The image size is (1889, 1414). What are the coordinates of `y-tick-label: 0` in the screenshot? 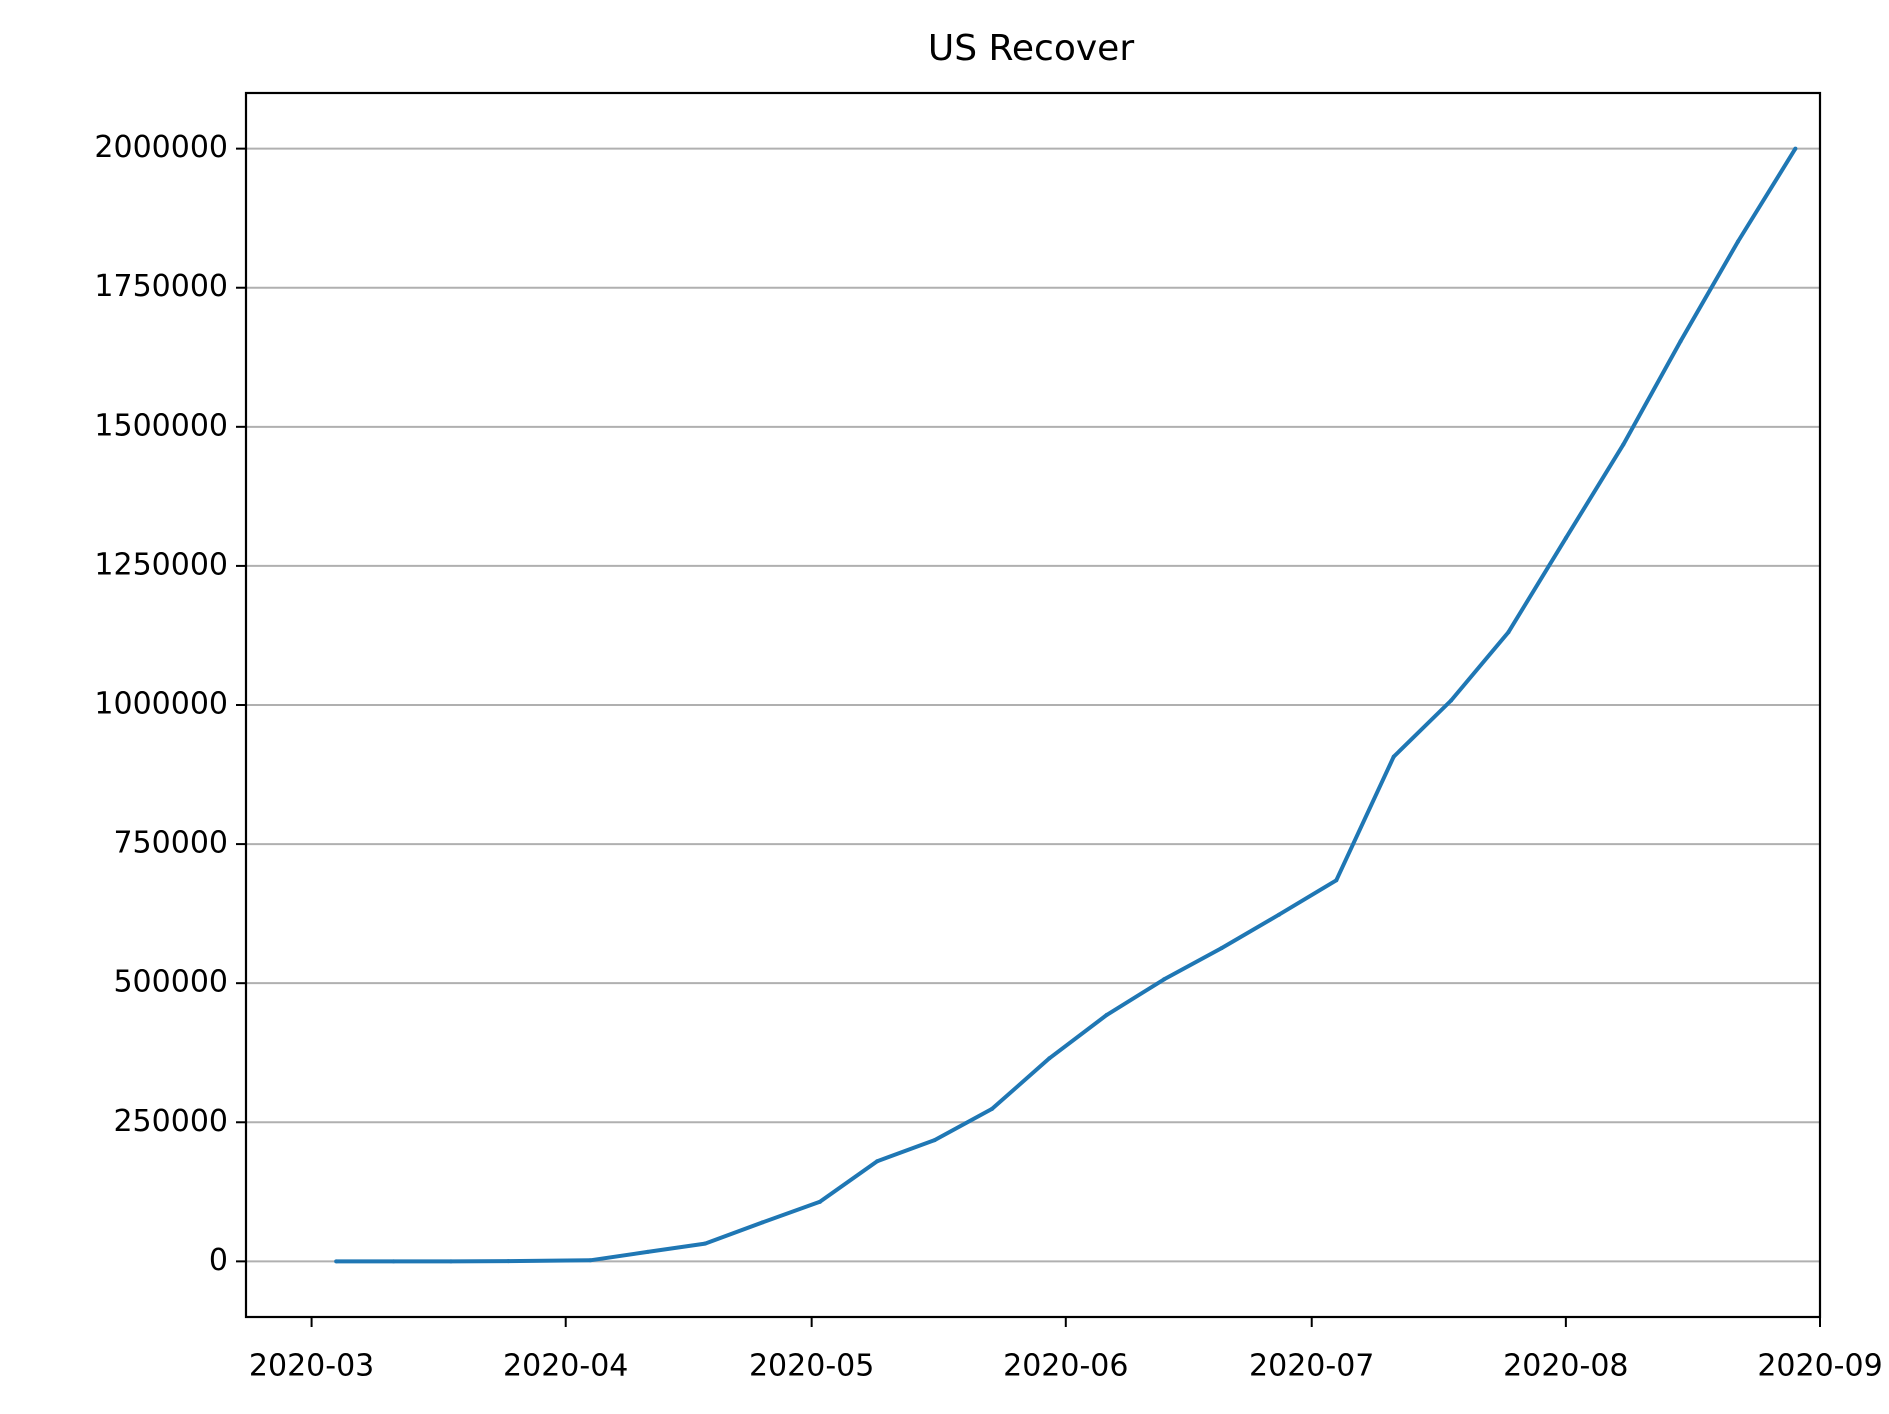 It's located at (218, 1260).